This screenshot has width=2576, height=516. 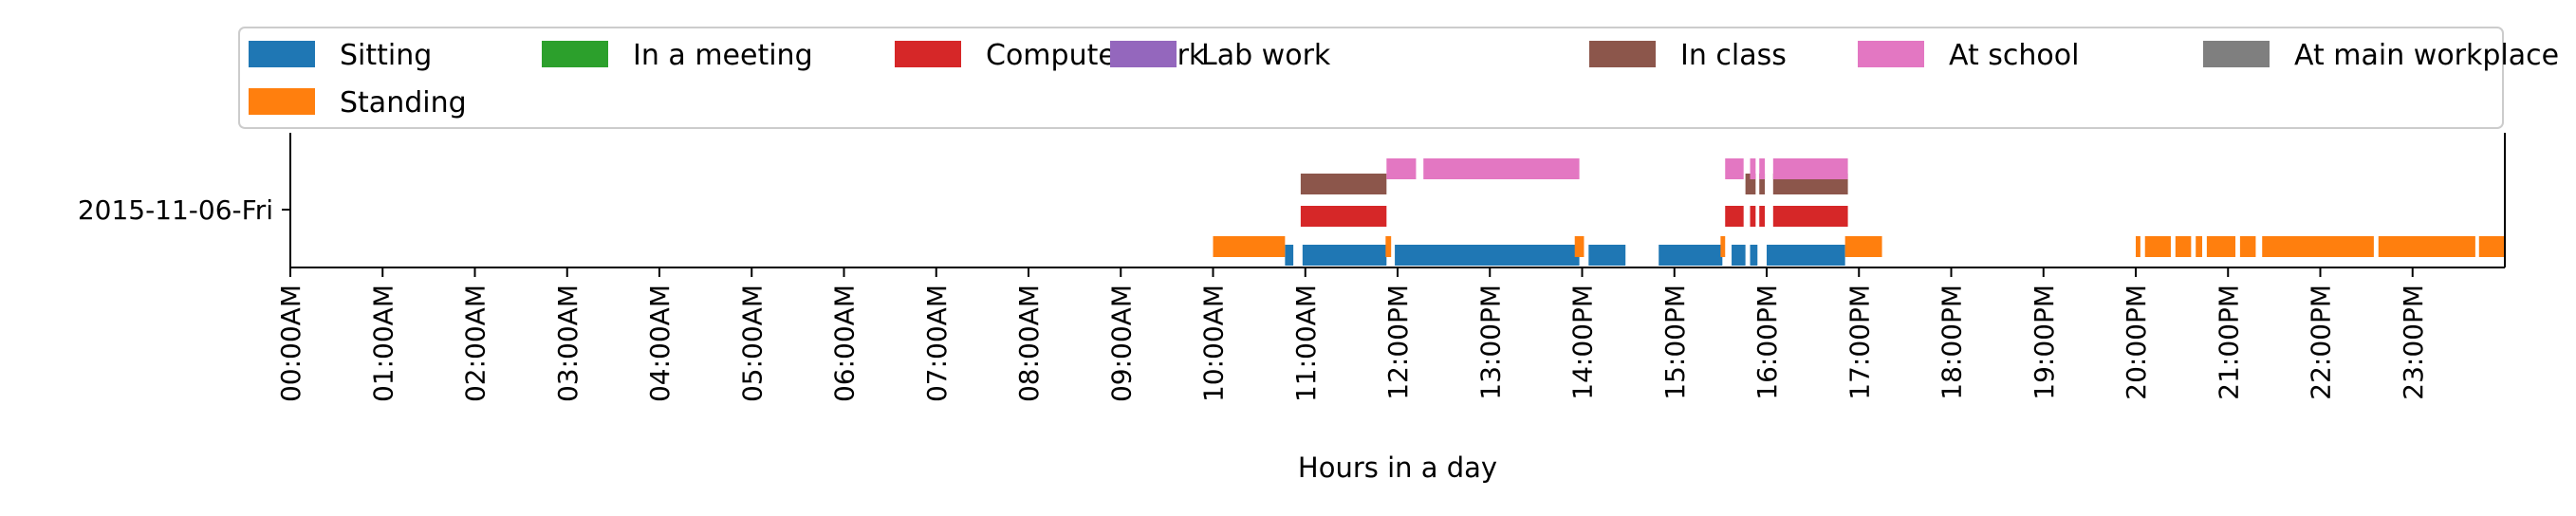 I want to click on legend-swatch-in-a-meeting, so click(x=575, y=54).